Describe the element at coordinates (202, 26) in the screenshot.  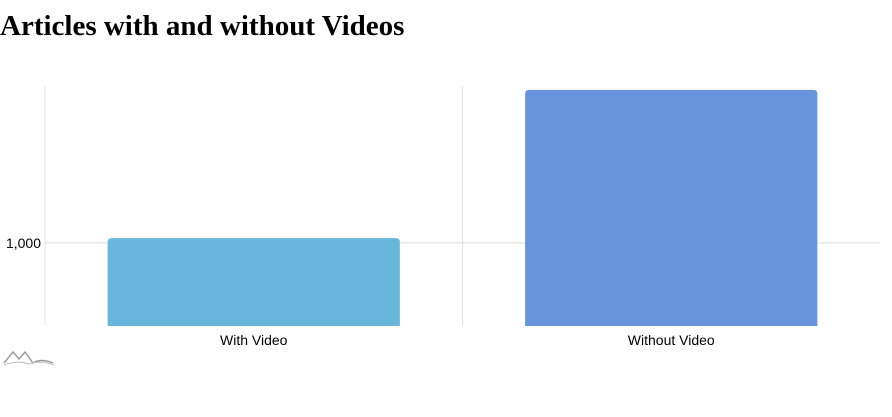
I see `chart-title: Articles with and without Videos` at that location.